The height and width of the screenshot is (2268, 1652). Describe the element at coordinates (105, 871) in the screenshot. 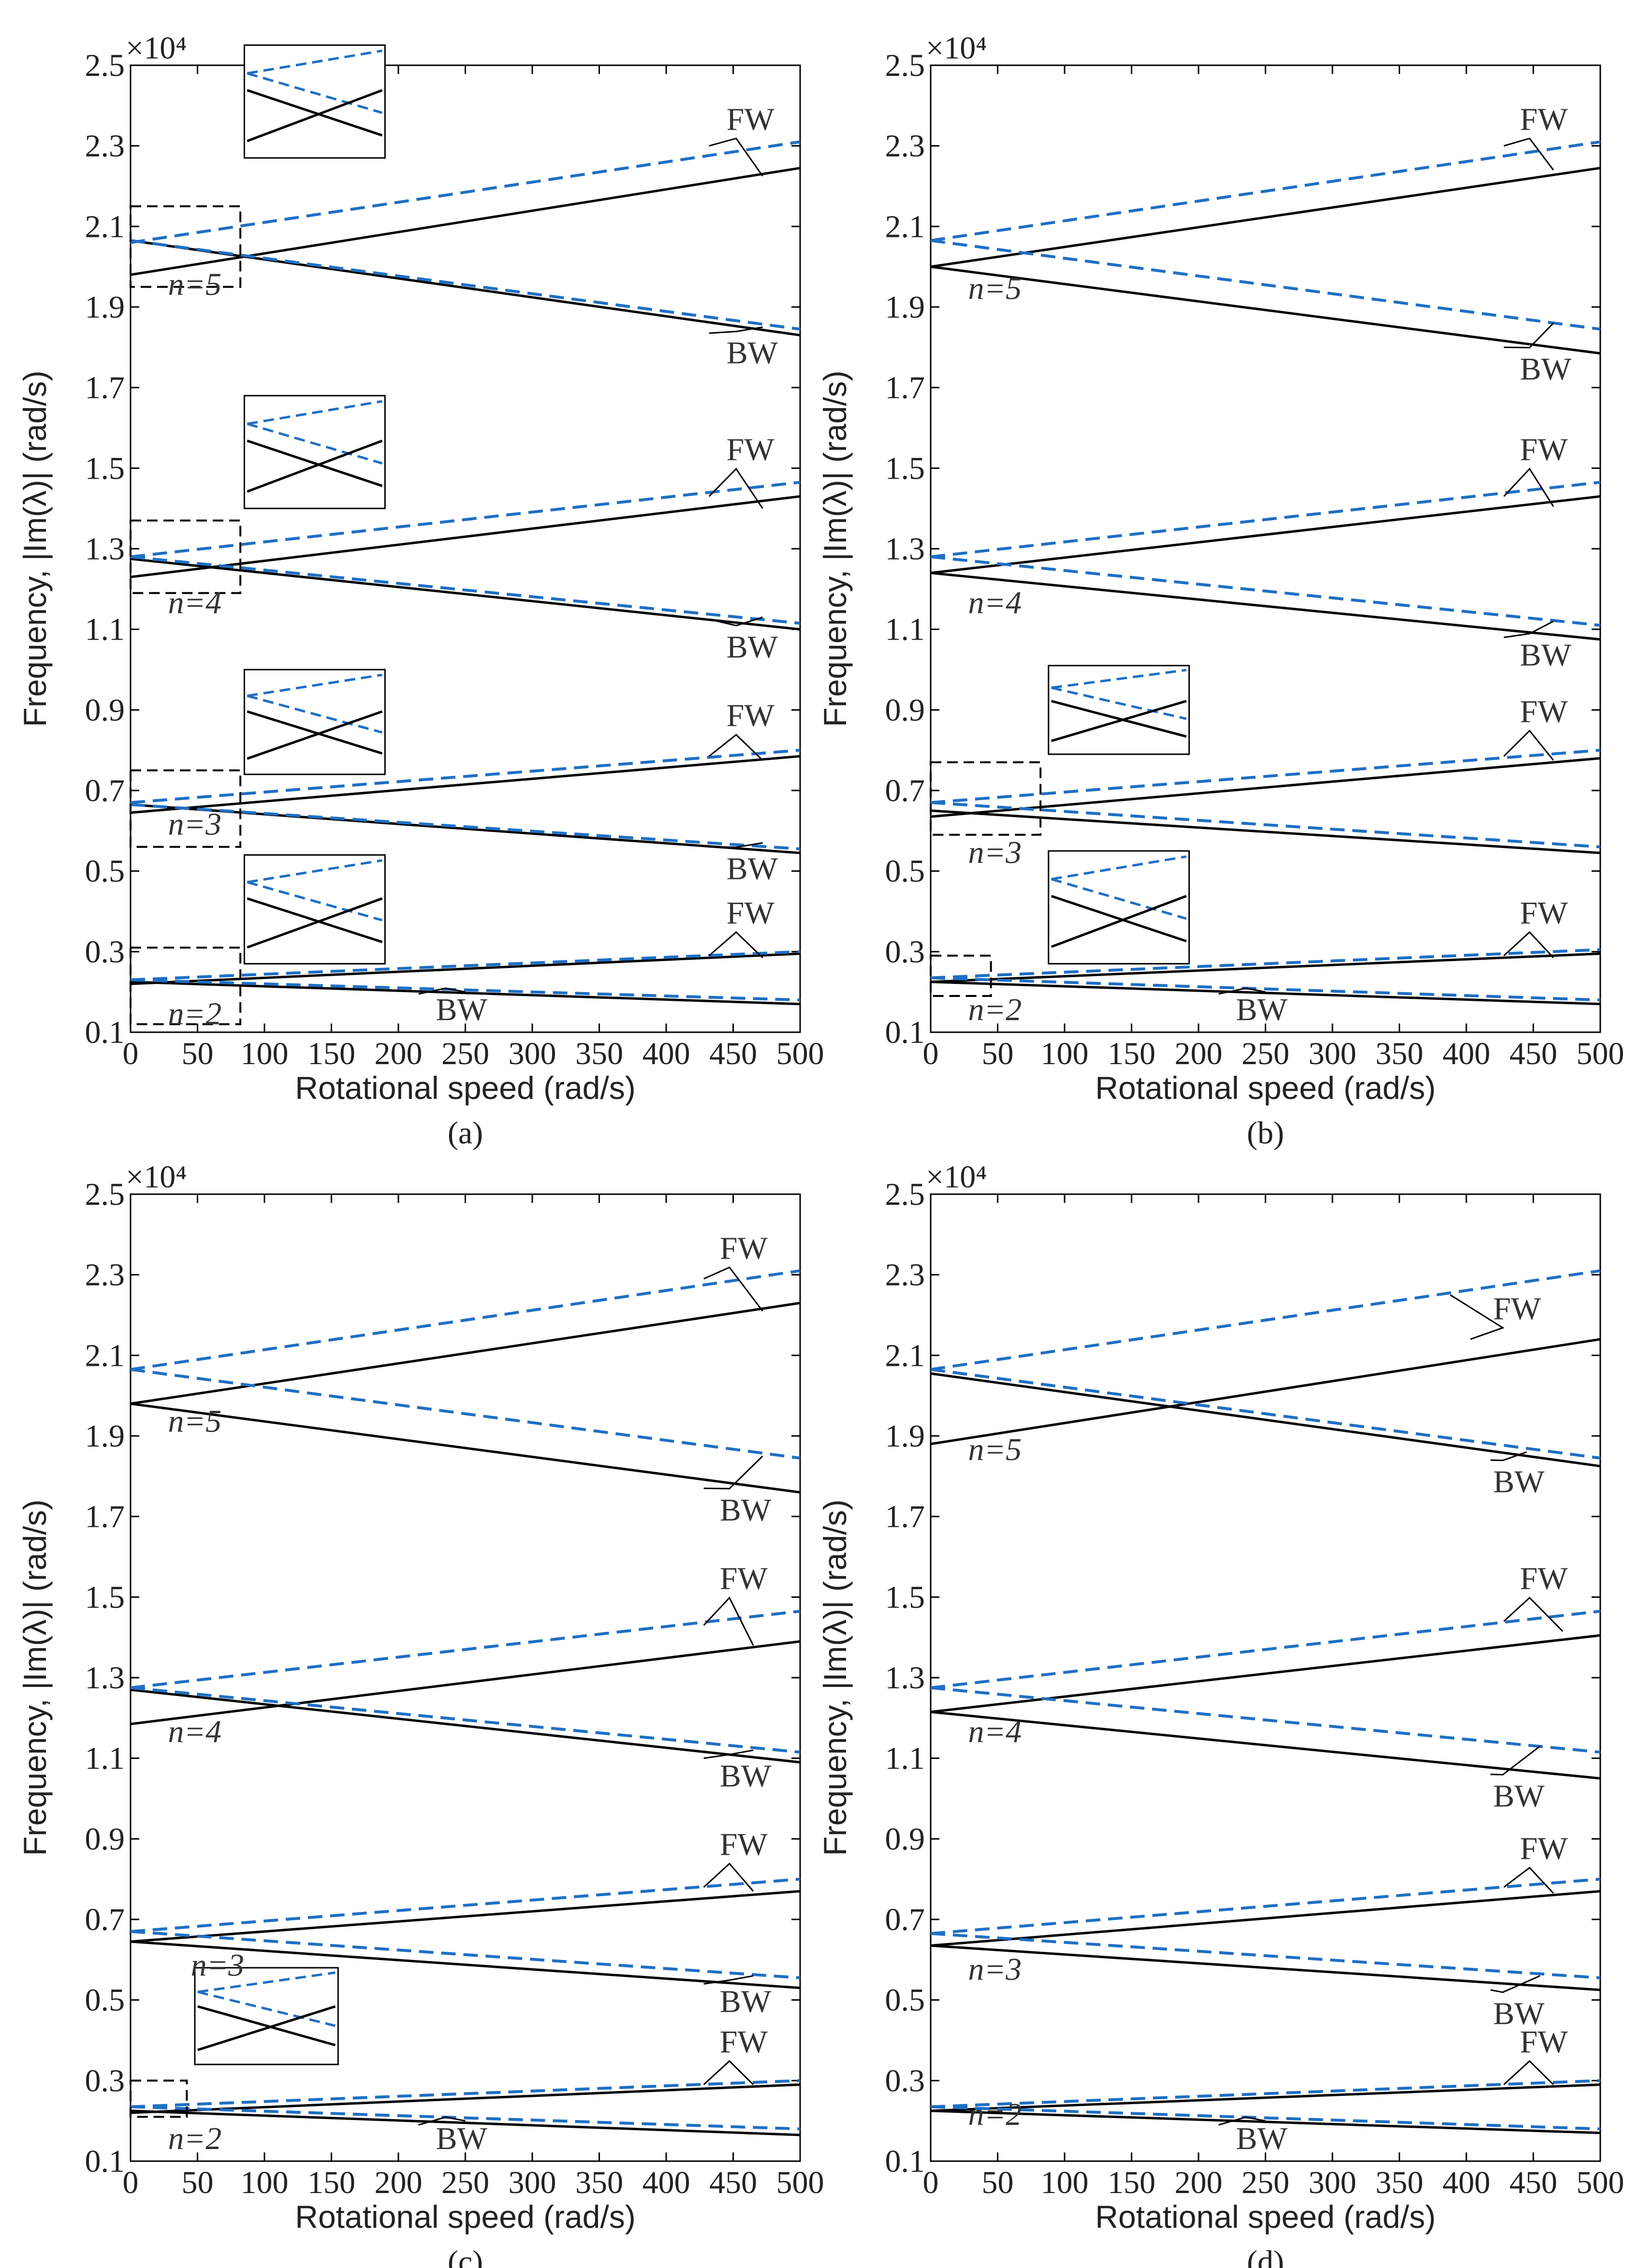

I see `y-tick-label: 0.5` at that location.